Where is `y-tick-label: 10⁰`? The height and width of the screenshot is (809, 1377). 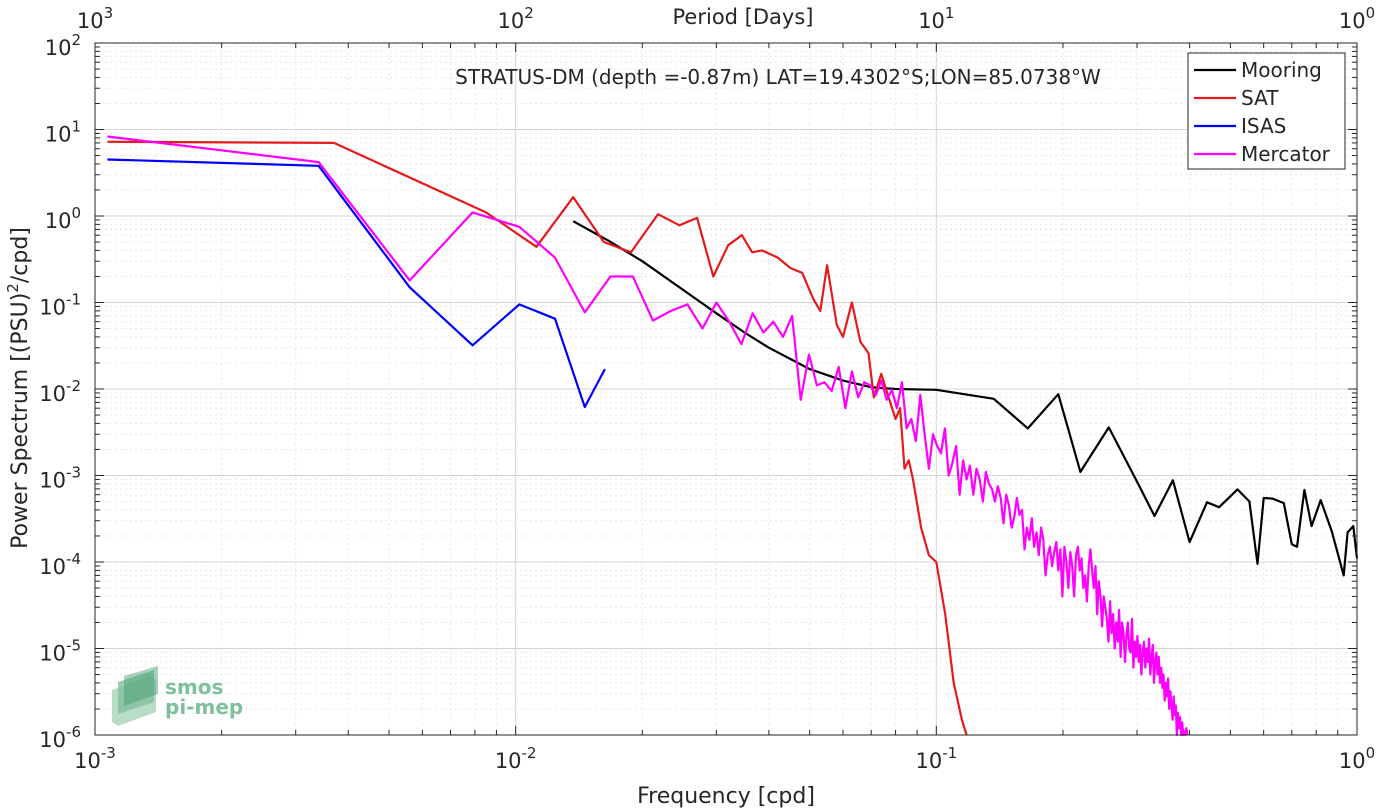 y-tick-label: 10⁰ is located at coordinates (63, 218).